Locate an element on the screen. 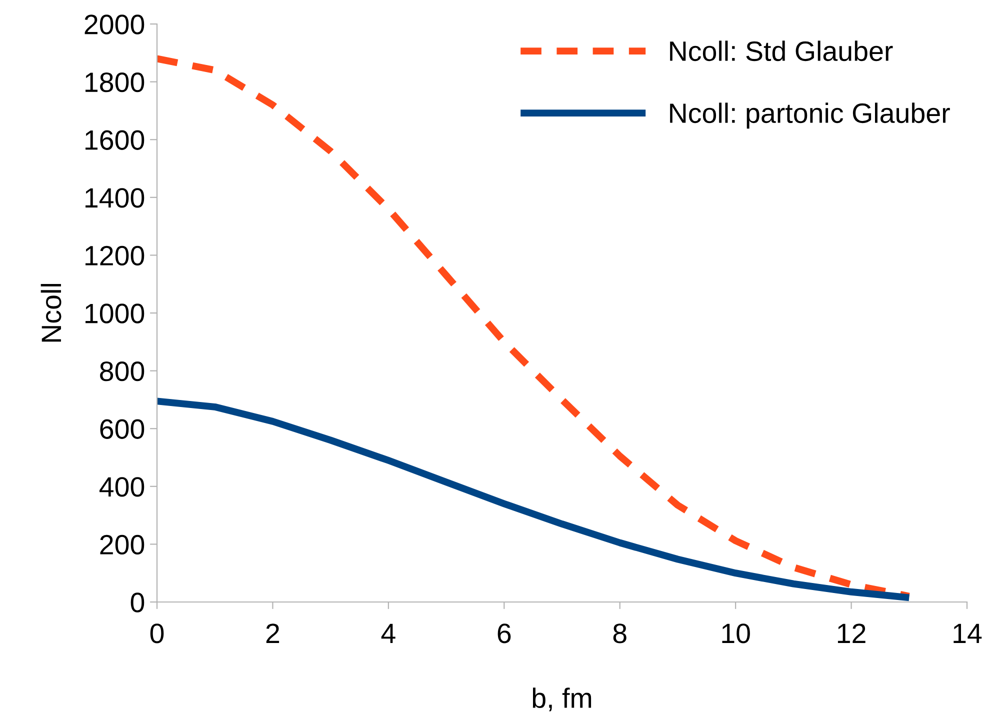  x-tick-label: 4 is located at coordinates (388, 633).